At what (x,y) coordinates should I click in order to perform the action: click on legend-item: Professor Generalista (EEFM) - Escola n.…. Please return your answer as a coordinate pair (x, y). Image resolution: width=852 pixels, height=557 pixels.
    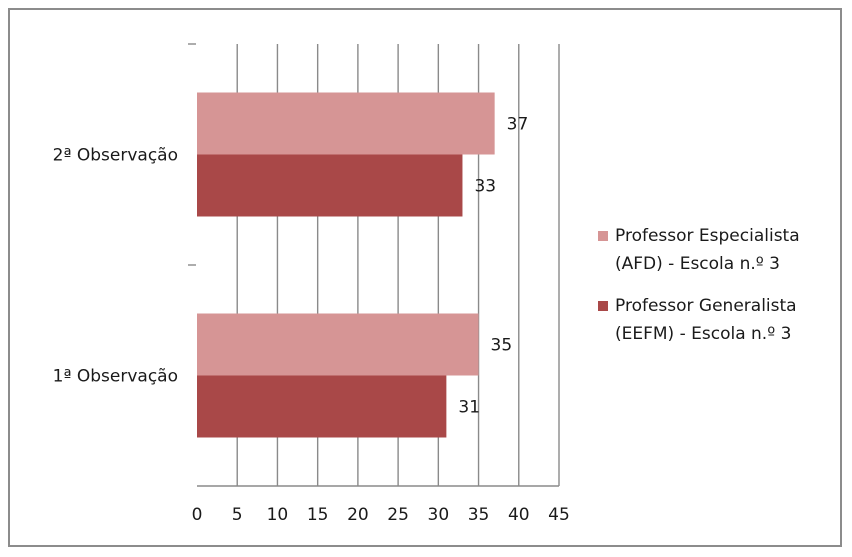
    Looking at the image, I should click on (723, 320).